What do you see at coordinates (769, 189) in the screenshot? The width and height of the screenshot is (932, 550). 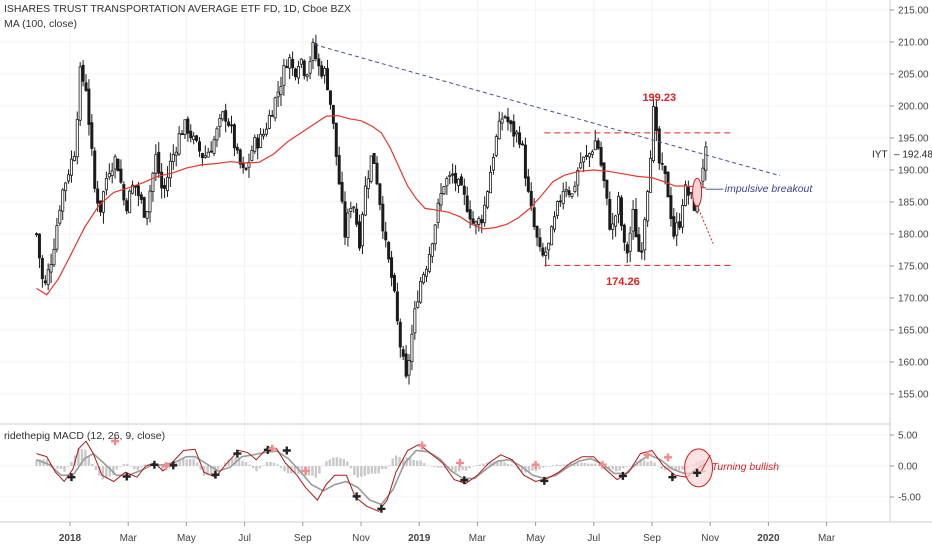 I see `annotation-label: impulsive breakout` at bounding box center [769, 189].